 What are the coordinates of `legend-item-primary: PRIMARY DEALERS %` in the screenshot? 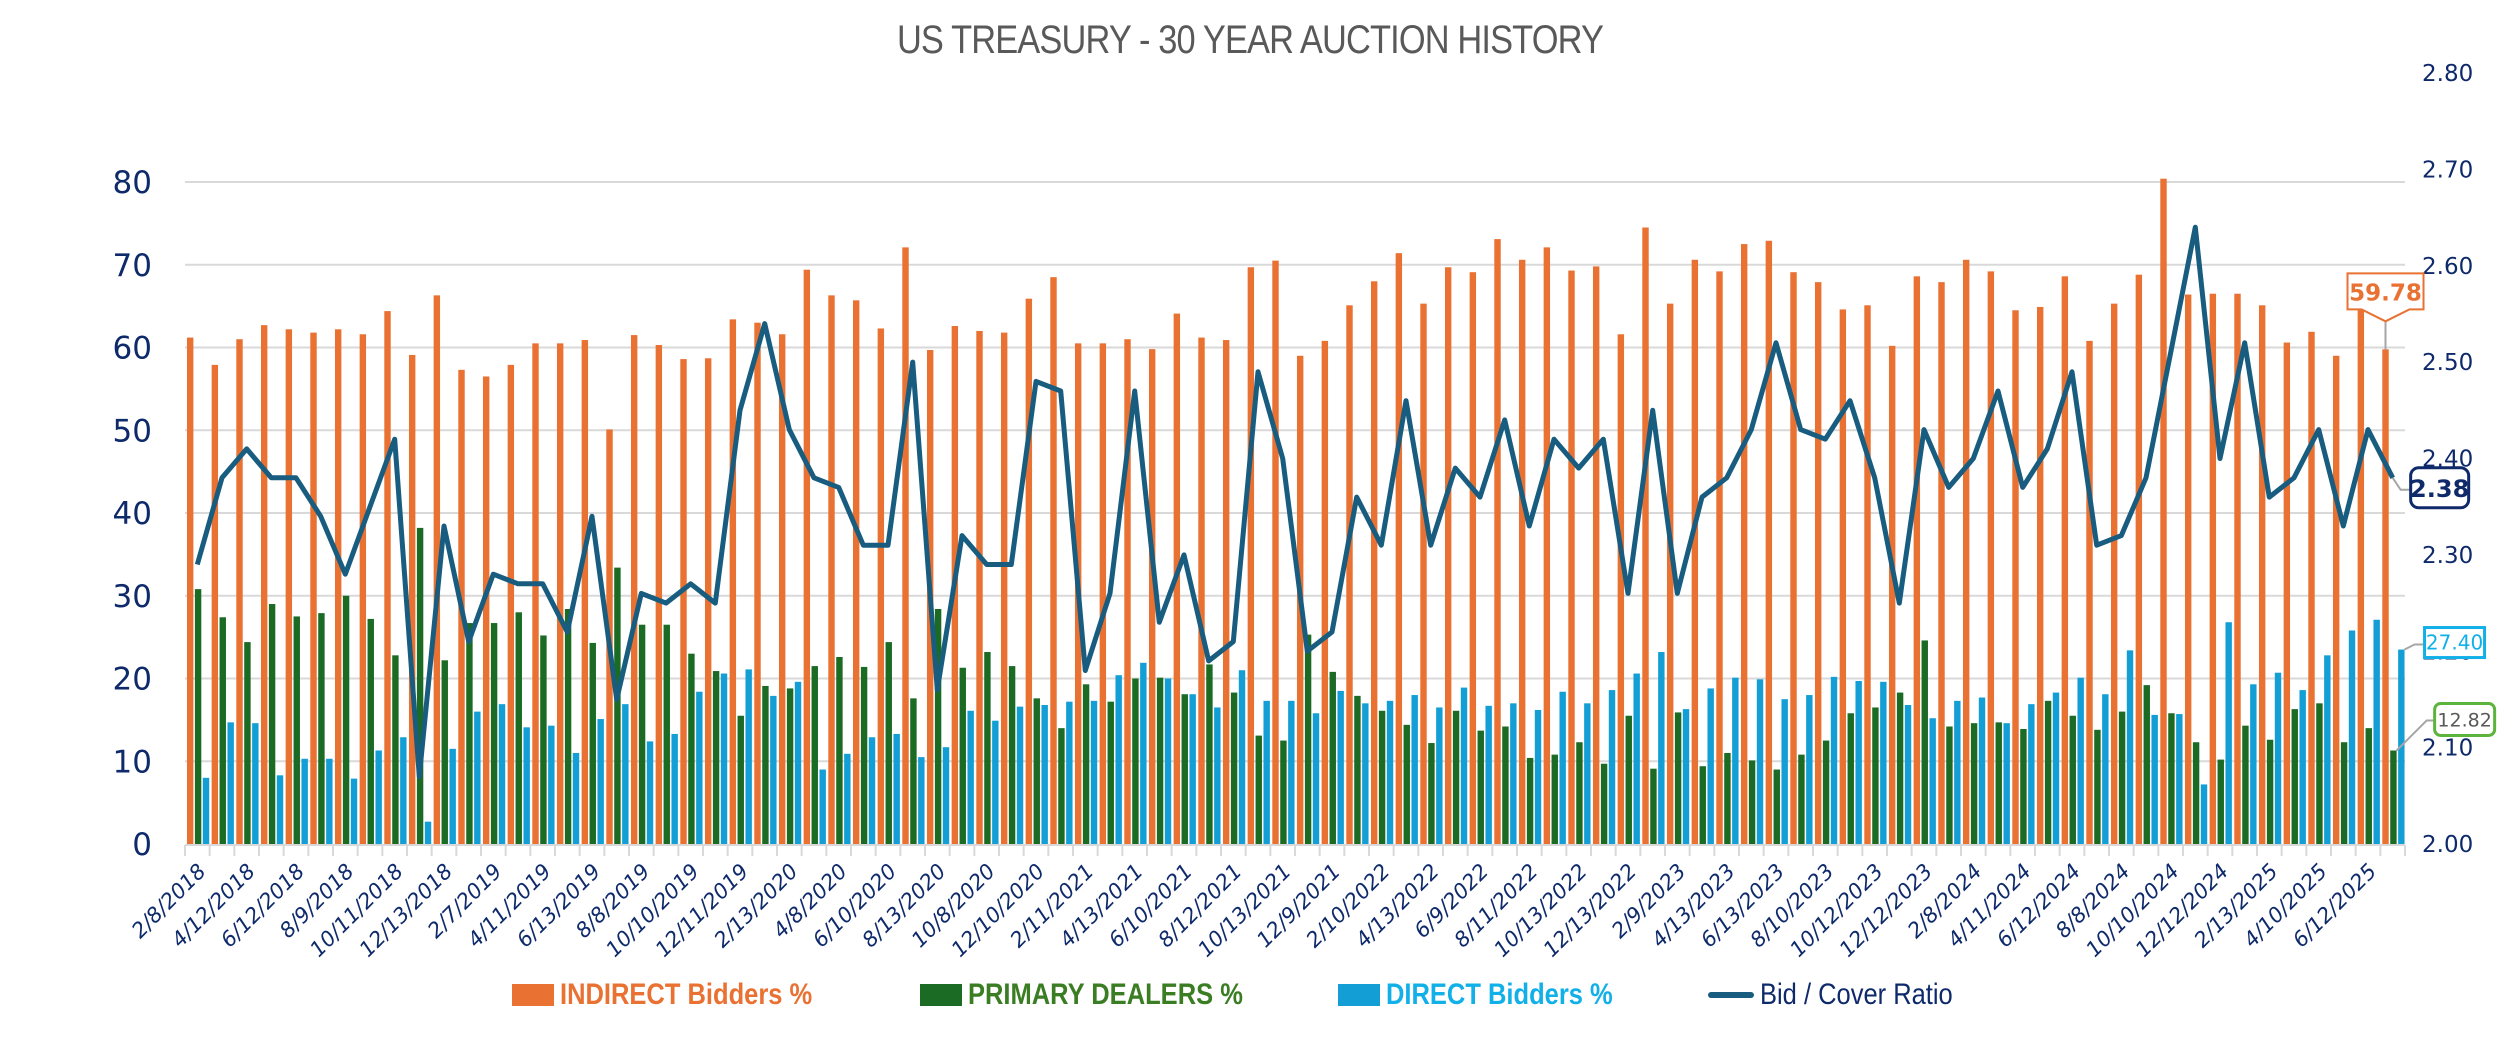 It's located at (1105, 995).